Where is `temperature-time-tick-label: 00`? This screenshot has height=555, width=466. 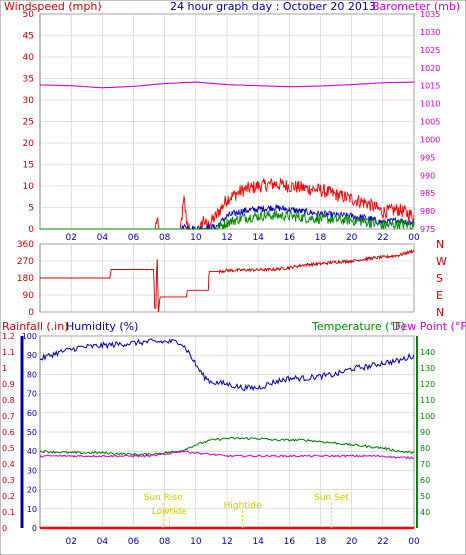 temperature-time-tick-label: 00 is located at coordinates (414, 542).